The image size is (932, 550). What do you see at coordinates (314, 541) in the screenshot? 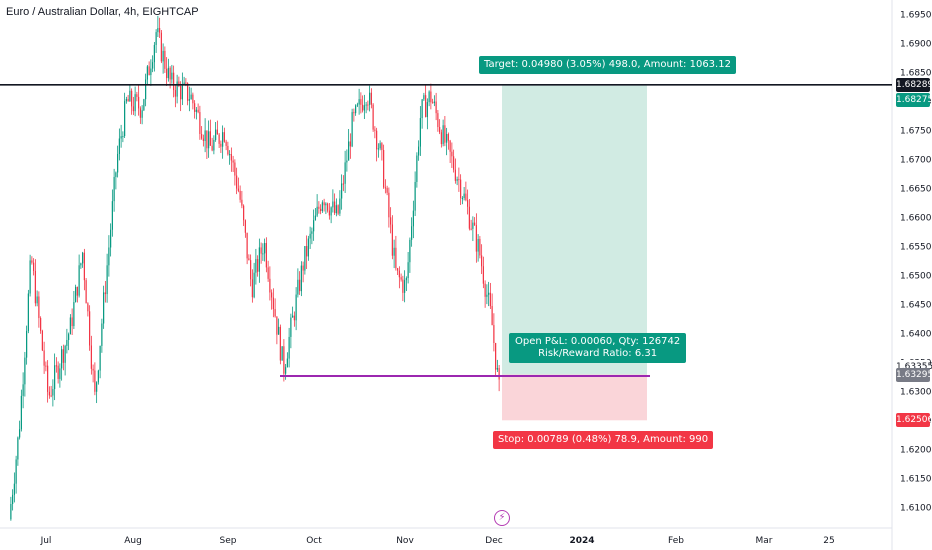
I see `x-tick-label: Oct` at bounding box center [314, 541].